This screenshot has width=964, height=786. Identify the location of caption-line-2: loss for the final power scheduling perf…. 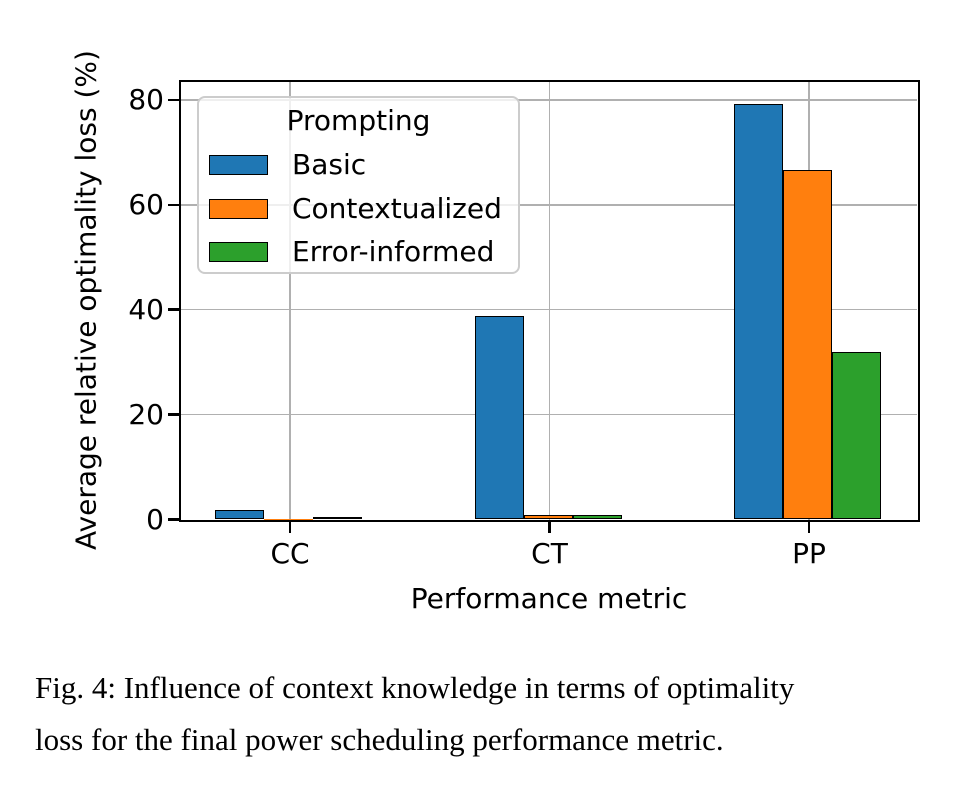
(379, 739).